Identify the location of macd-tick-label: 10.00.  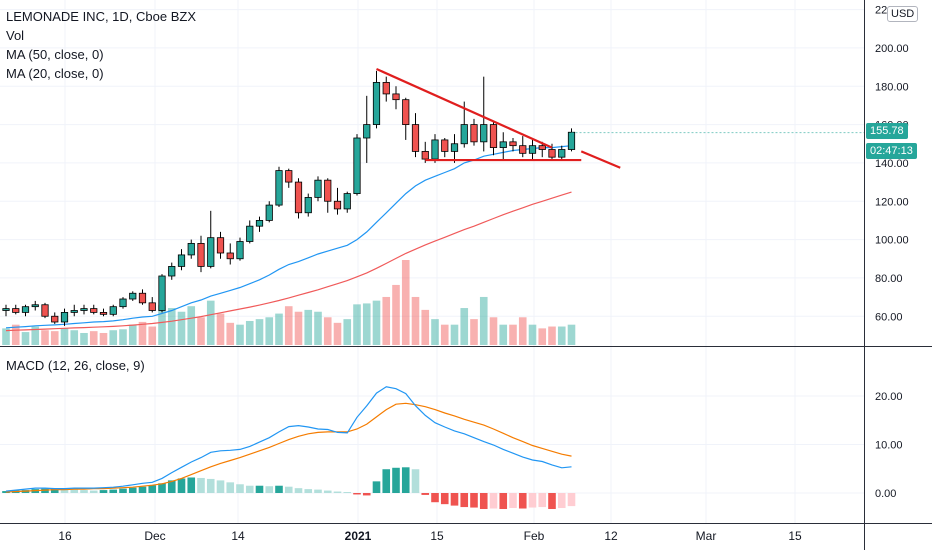
(889, 446).